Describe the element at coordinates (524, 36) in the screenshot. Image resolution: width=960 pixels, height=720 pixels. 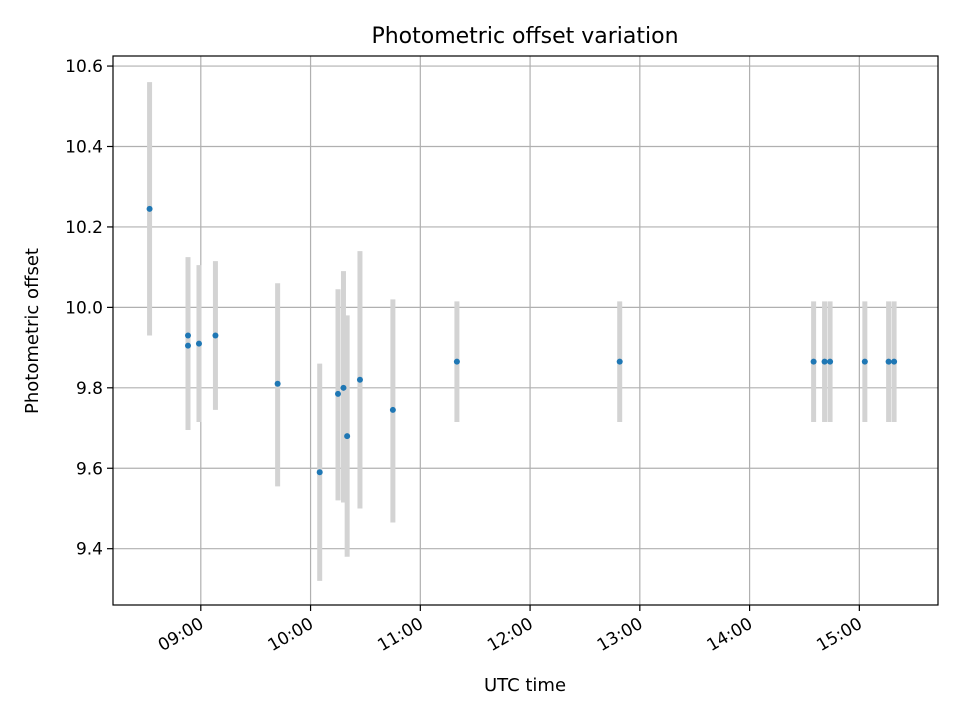
I see `chart-title: Photometric offset variation` at that location.